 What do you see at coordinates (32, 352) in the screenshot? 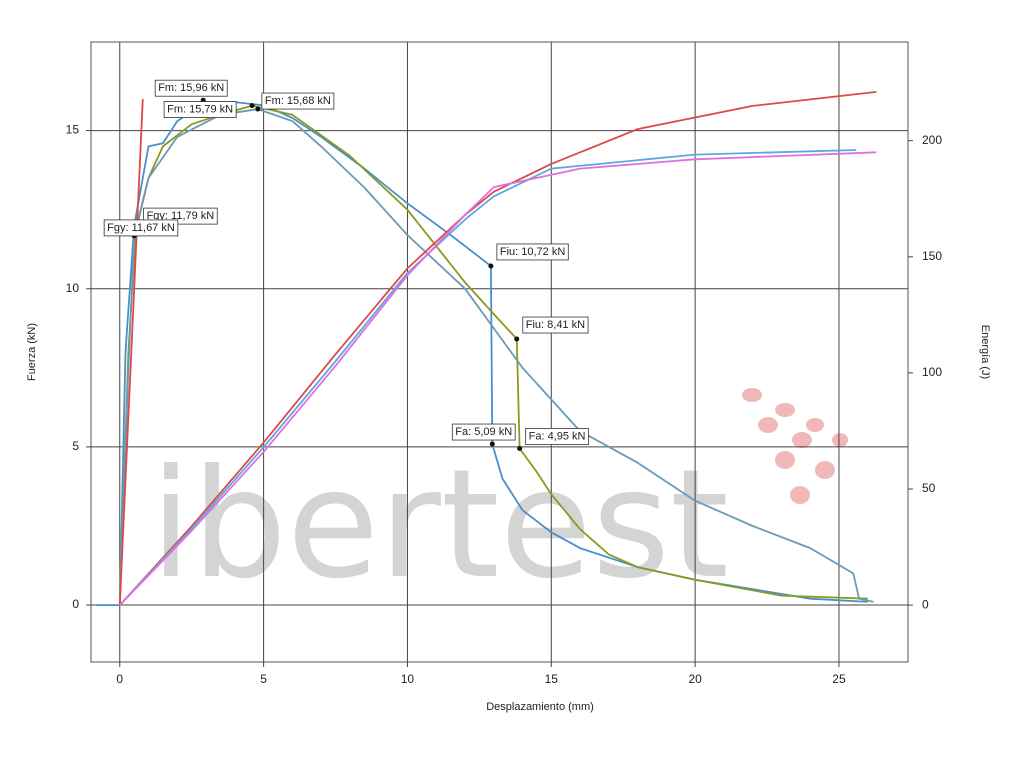
I see `y-axis-label: Fuerza (kN)` at bounding box center [32, 352].